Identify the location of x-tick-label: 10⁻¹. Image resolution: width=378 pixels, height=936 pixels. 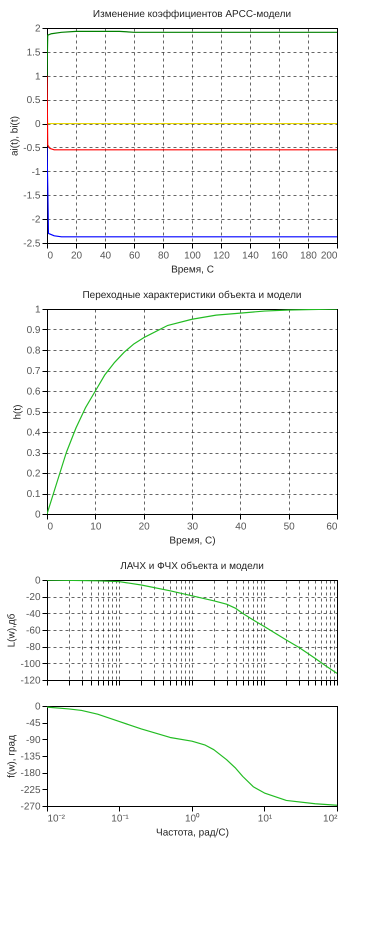
(120, 819).